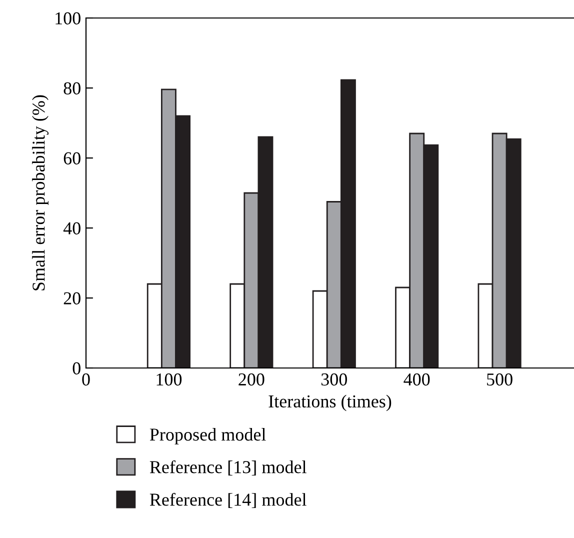 This screenshot has height=538, width=574. Describe the element at coordinates (228, 468) in the screenshot. I see `legend-label: Reference [13] model` at that location.